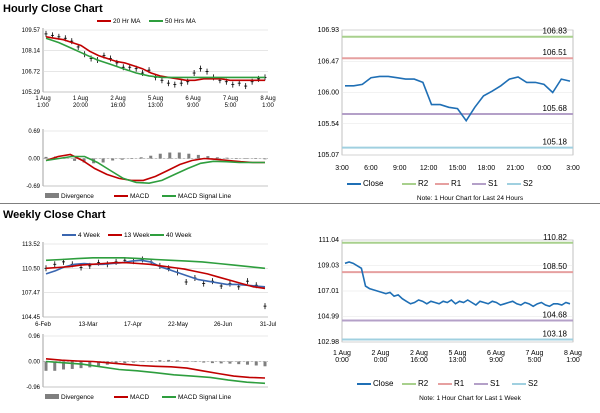 The width and height of the screenshot is (600, 413). What do you see at coordinates (34, 363) in the screenshot?
I see `weekly_macd-y-tick-label: 0.00` at bounding box center [34, 363].